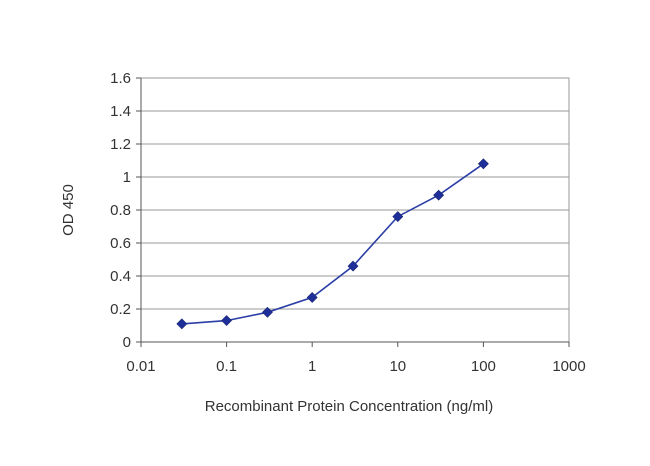 This screenshot has height=466, width=650. Describe the element at coordinates (483, 366) in the screenshot. I see `x-tick-label: 100` at that location.